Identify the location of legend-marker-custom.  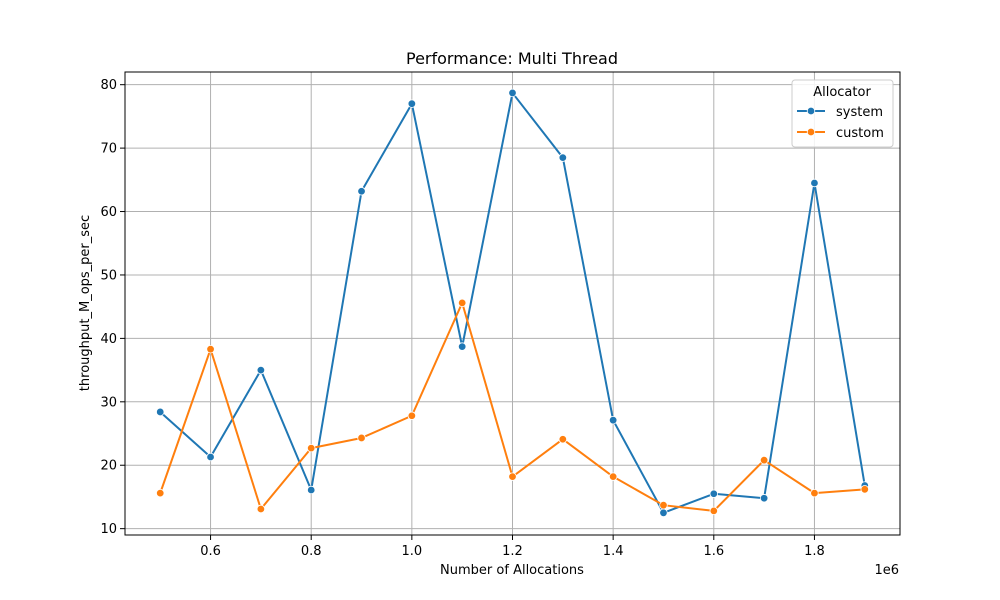
(811, 132).